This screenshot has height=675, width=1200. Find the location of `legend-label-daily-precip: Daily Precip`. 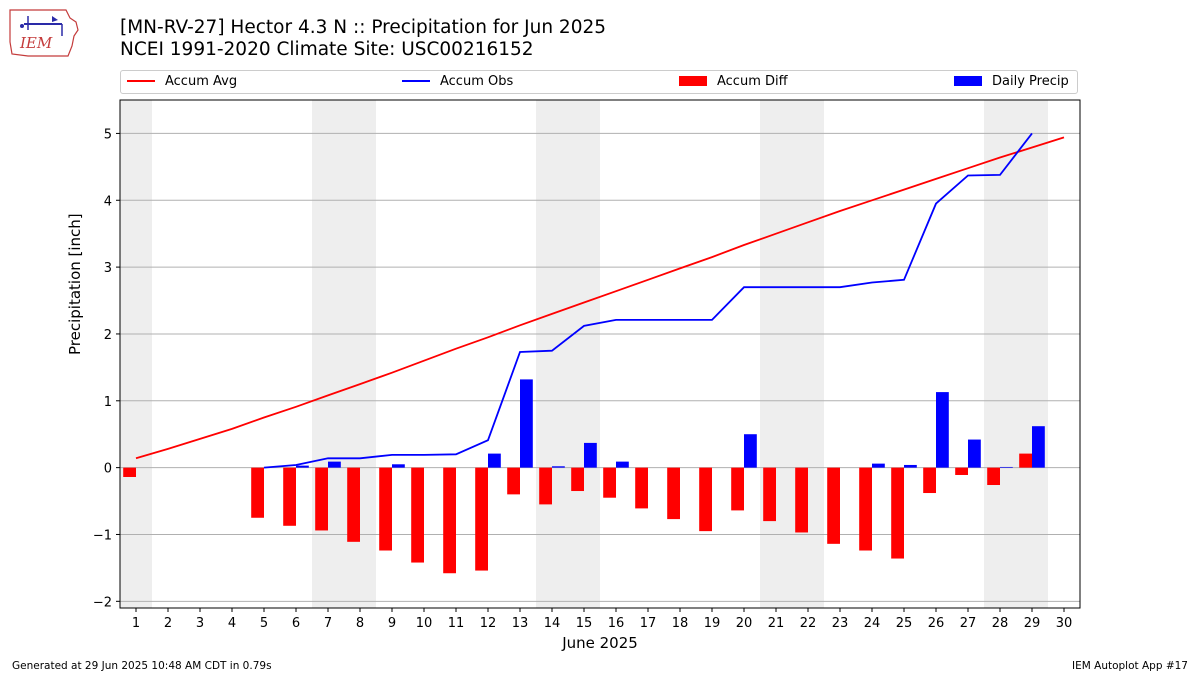

legend-label-daily-precip: Daily Precip is located at coordinates (1030, 81).